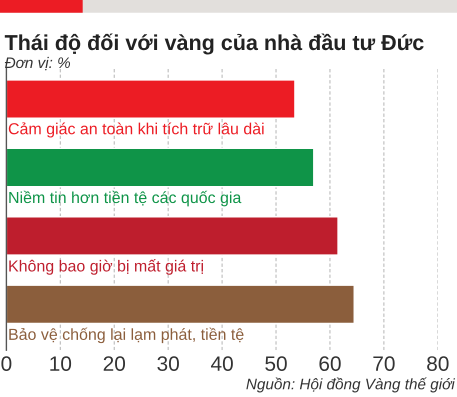  Describe the element at coordinates (330, 364) in the screenshot. I see `x-tick-label: 60` at that location.